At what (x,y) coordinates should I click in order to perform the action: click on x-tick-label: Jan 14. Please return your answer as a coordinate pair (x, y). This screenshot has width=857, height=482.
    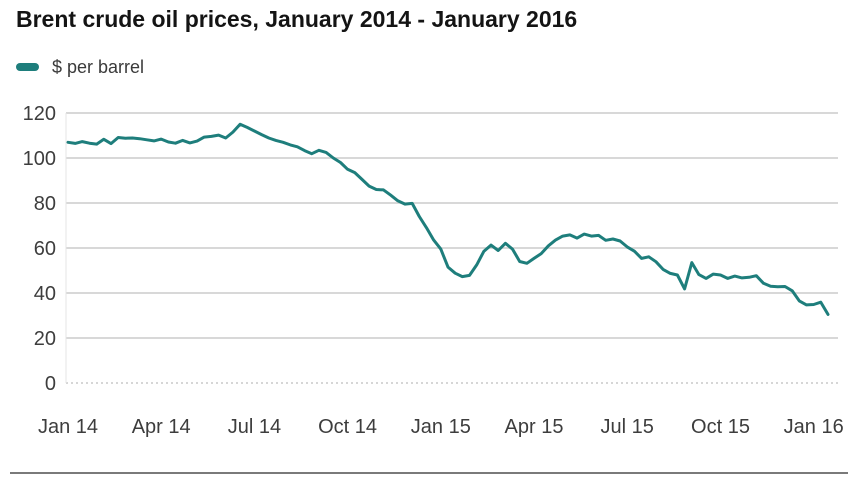
    Looking at the image, I should click on (68, 427).